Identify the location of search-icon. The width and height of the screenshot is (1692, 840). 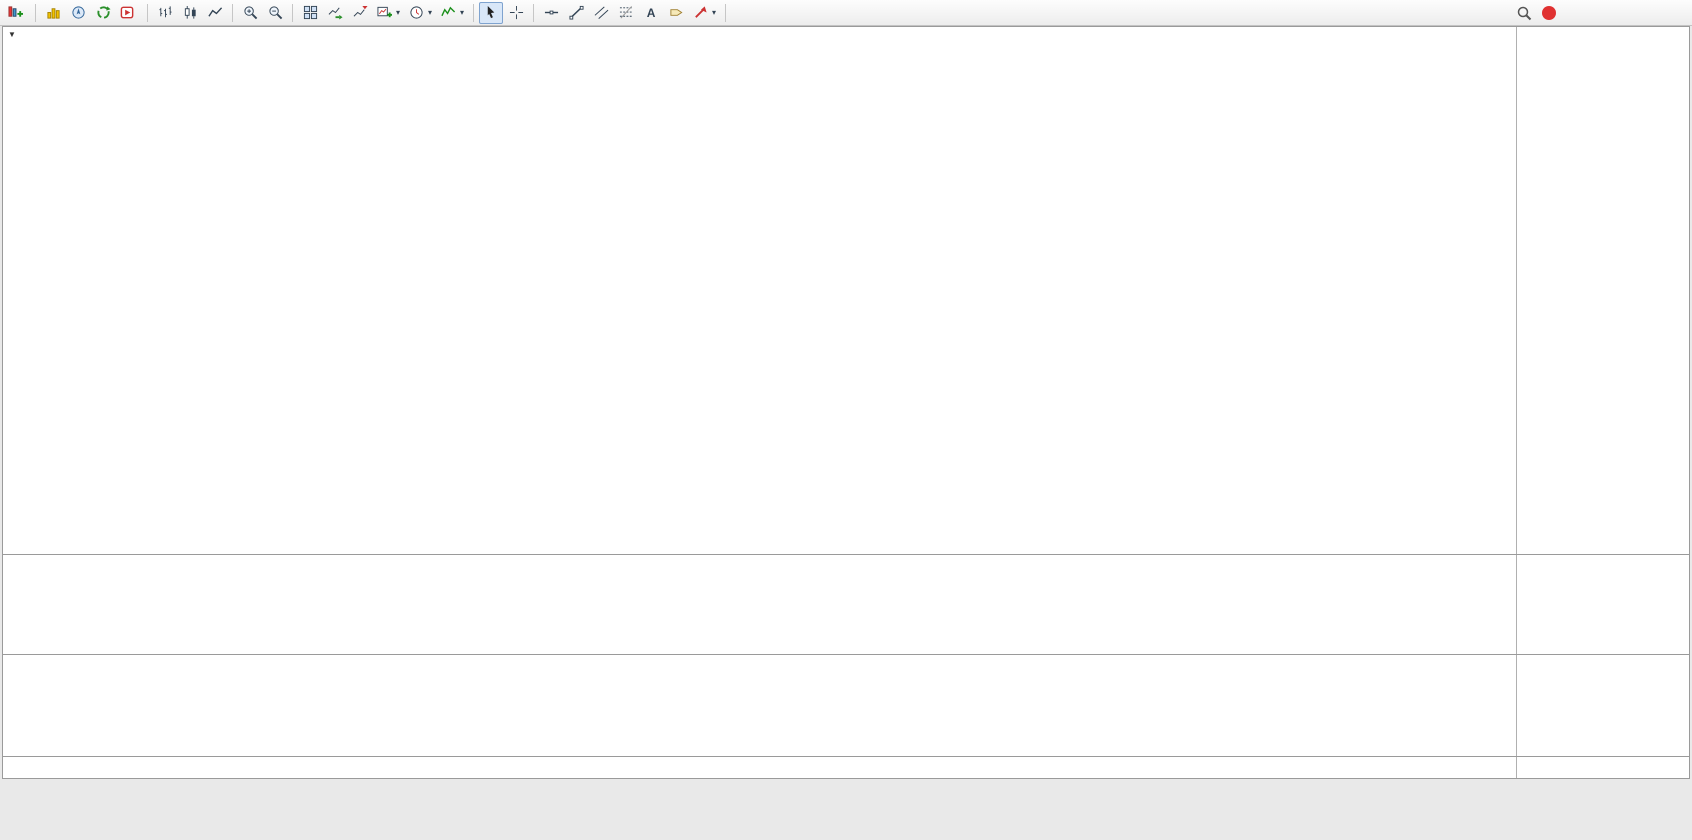
(1524, 13).